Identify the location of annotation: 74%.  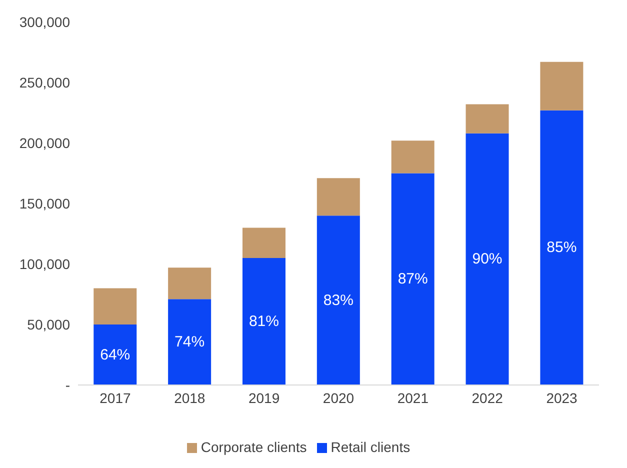
(189, 342).